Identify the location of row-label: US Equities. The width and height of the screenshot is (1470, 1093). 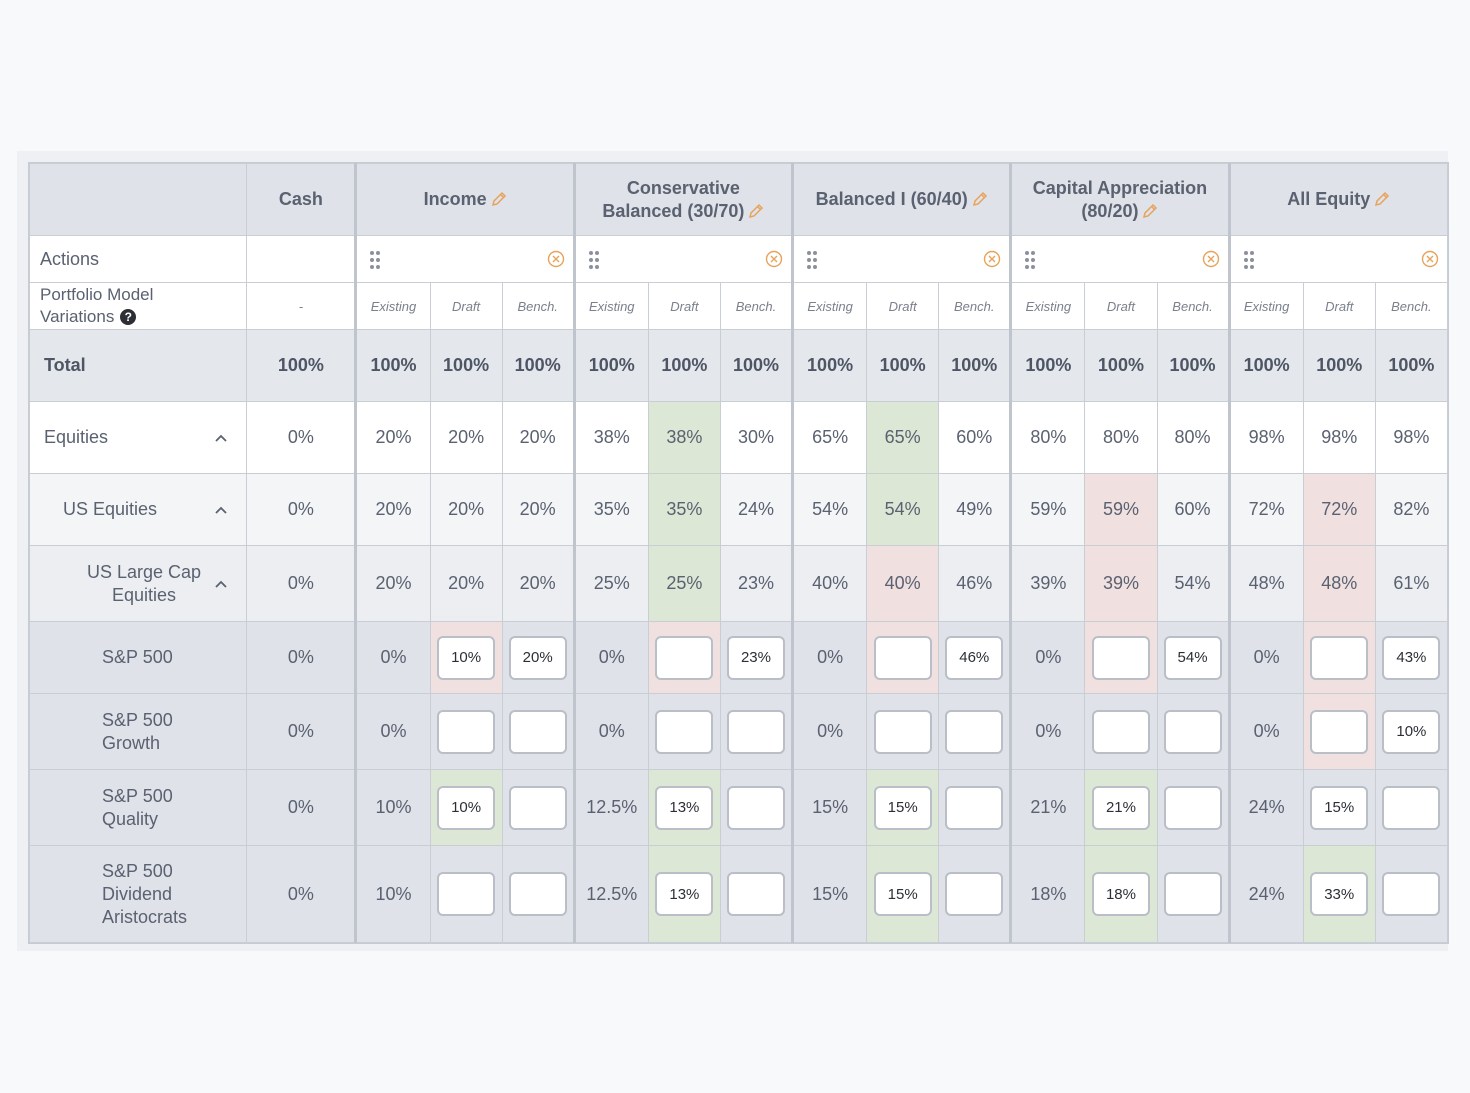
(138, 509).